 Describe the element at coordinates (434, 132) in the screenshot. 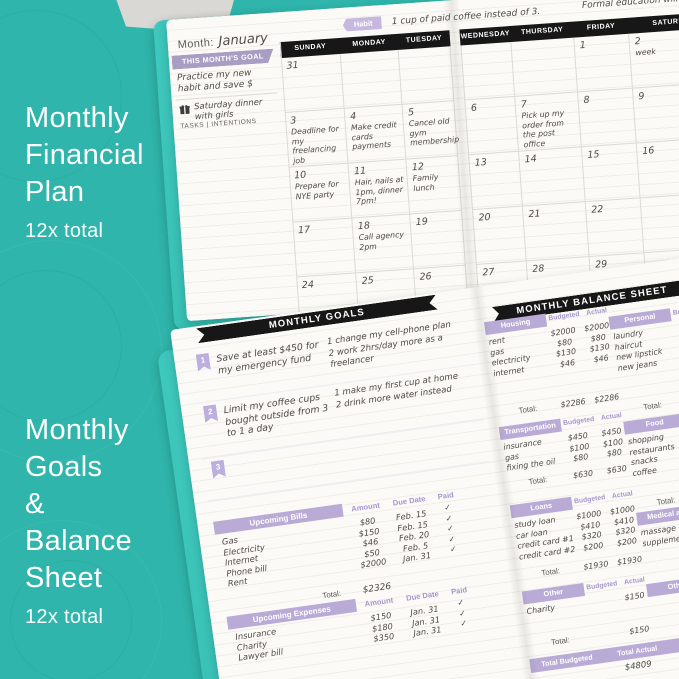

I see `cell-note: Cancel old gym membership` at that location.